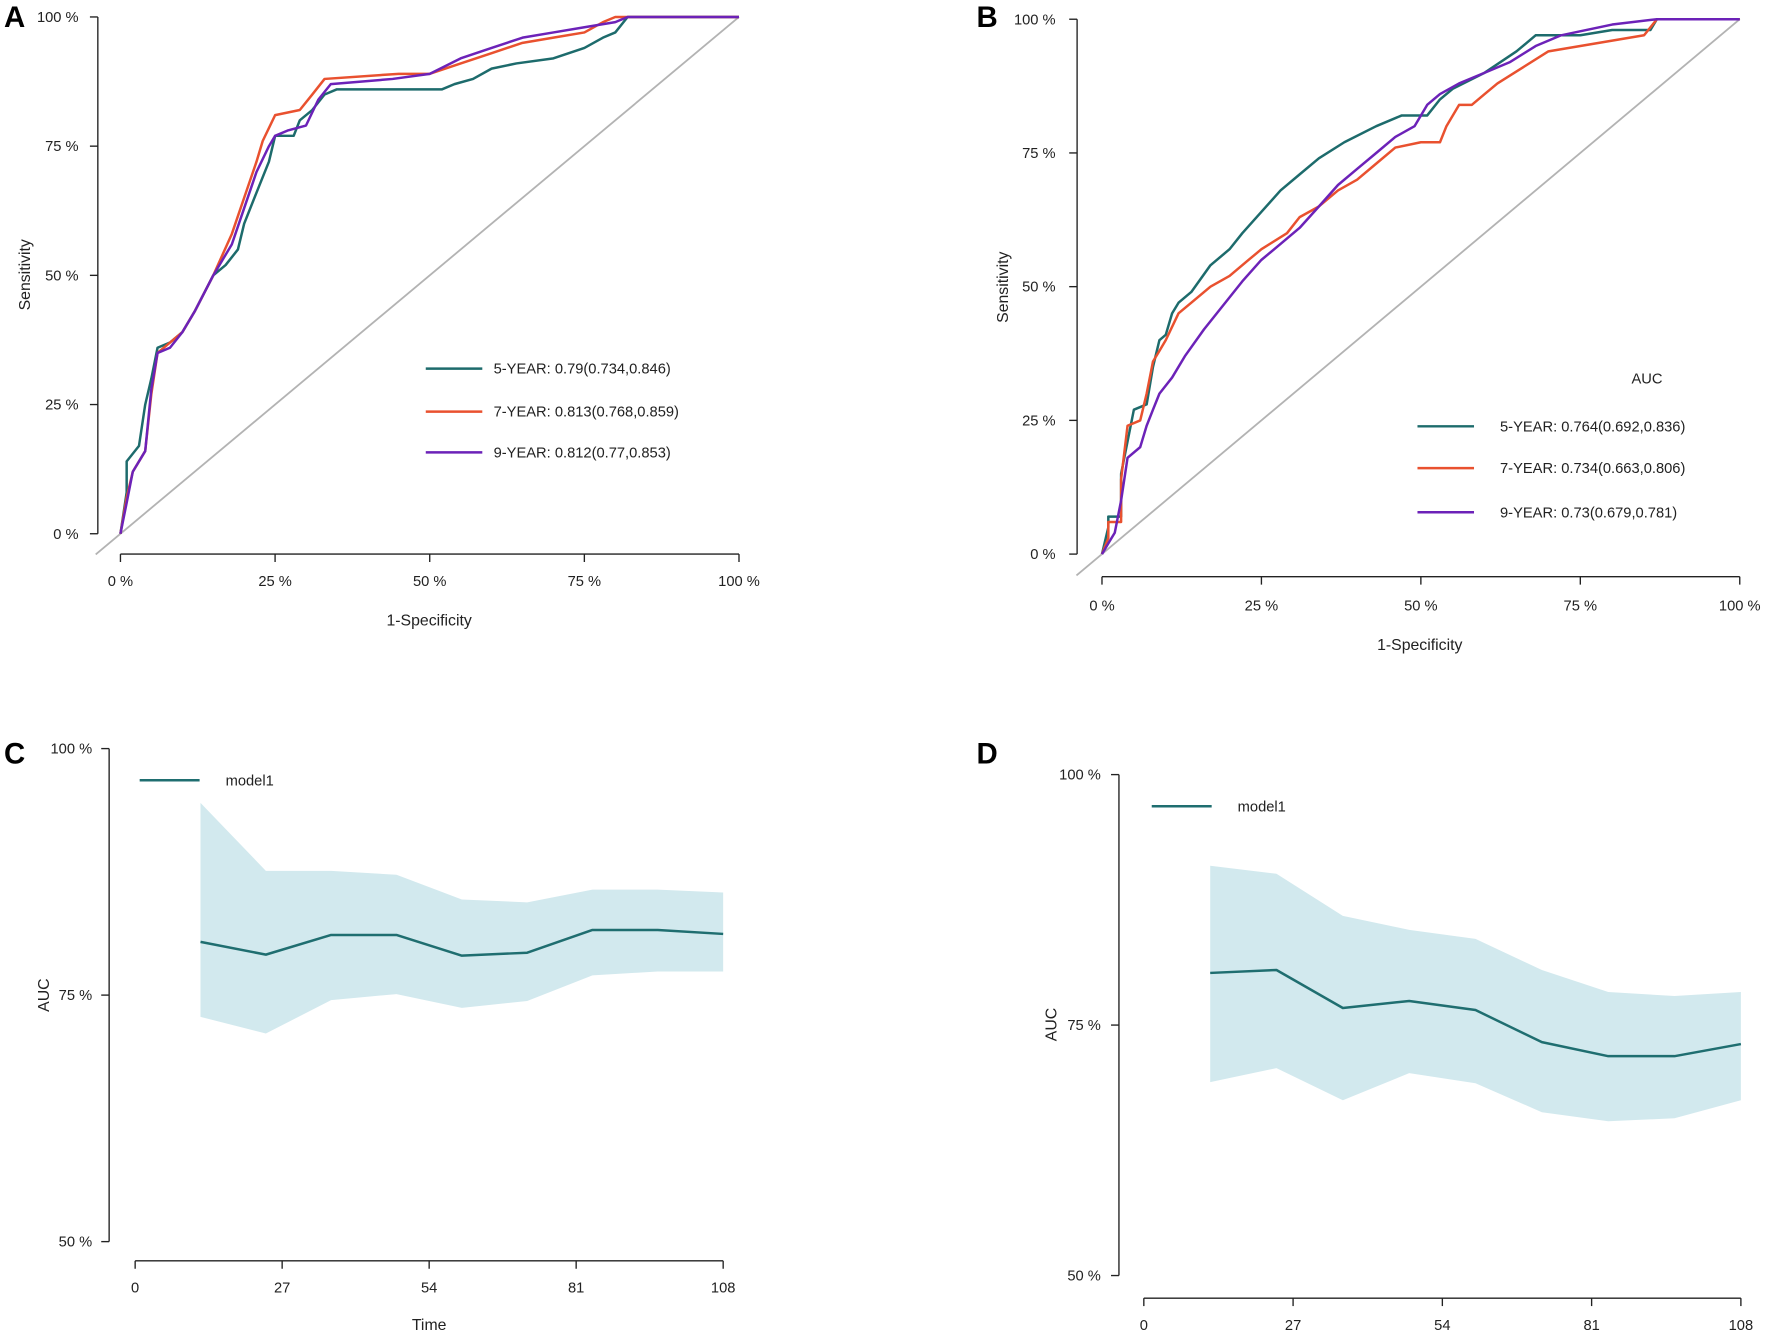 This screenshot has height=1340, width=1772. I want to click on legend-label-5-year: 5-YEAR: 0.79(0.734,0.846), so click(582, 370).